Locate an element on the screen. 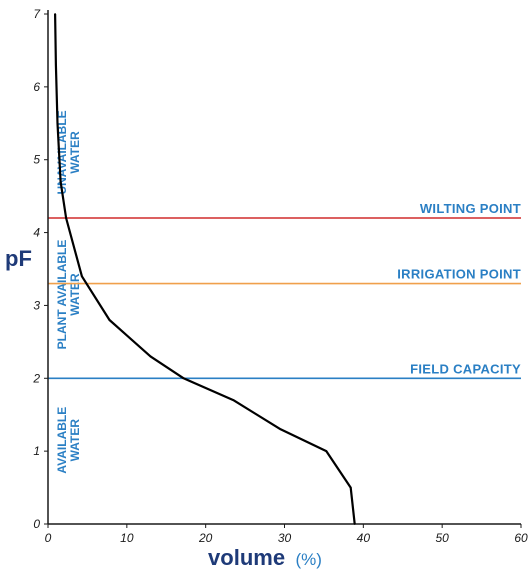 The width and height of the screenshot is (531, 570). x-tick-label: 40 is located at coordinates (364, 538).